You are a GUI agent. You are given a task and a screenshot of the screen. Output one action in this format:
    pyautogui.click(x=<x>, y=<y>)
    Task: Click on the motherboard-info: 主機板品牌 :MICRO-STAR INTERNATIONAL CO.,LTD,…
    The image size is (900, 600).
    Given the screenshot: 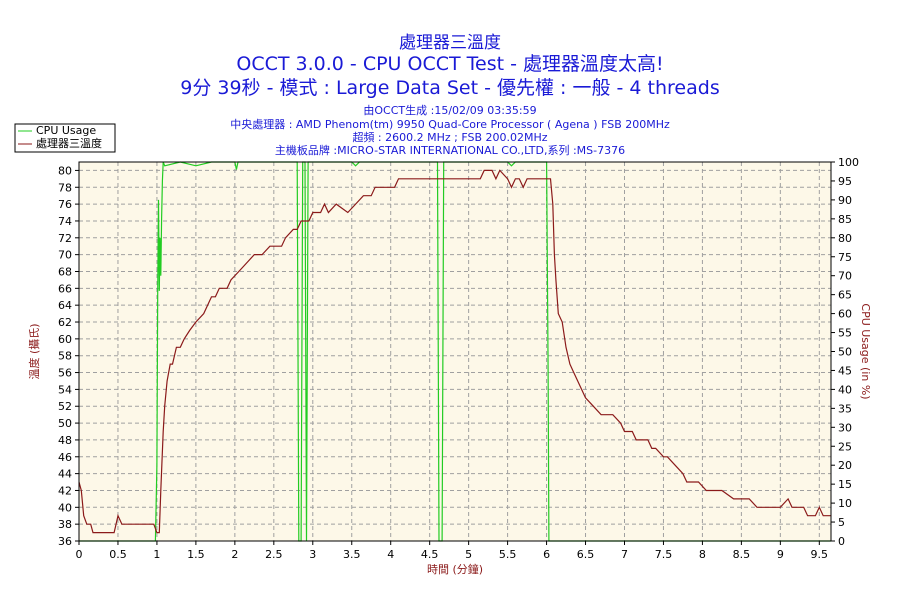 What is the action you would take?
    pyautogui.click(x=450, y=150)
    